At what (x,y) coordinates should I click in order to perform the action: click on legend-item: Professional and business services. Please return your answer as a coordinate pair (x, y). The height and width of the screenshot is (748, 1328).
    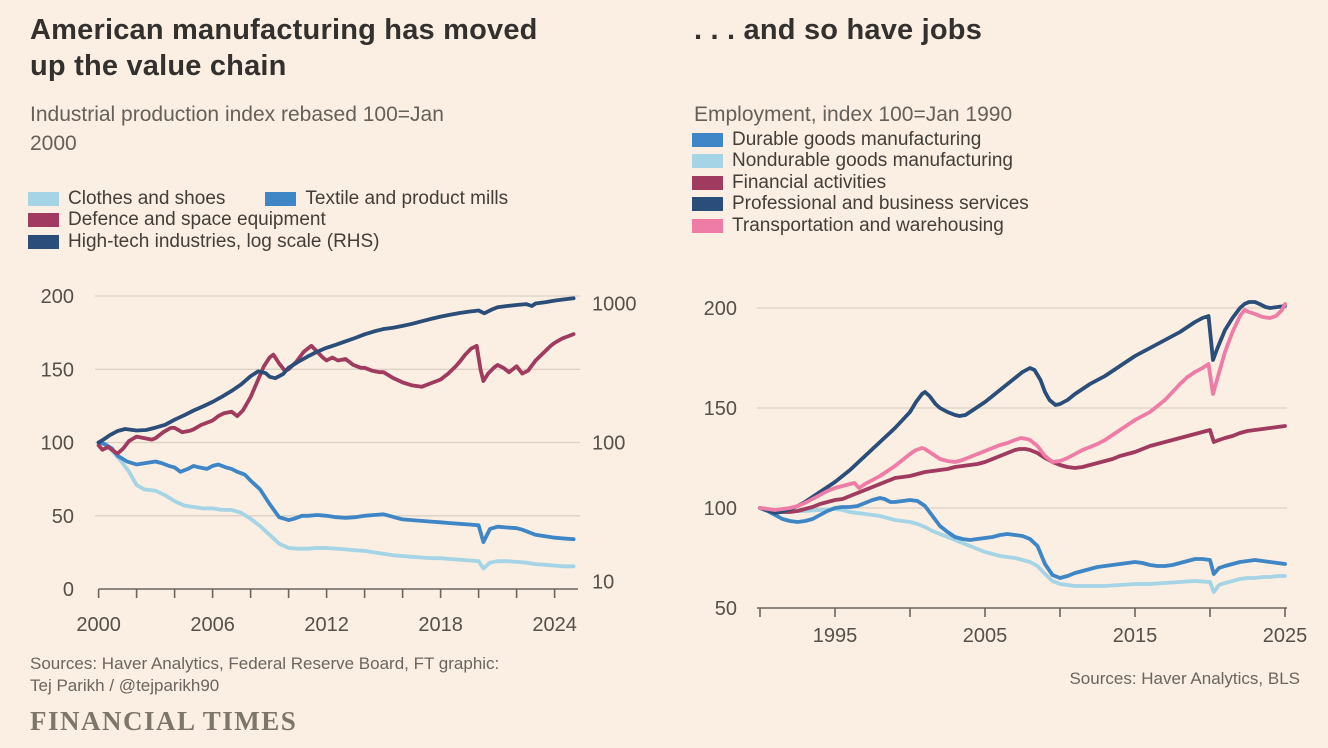
    Looking at the image, I should click on (860, 204).